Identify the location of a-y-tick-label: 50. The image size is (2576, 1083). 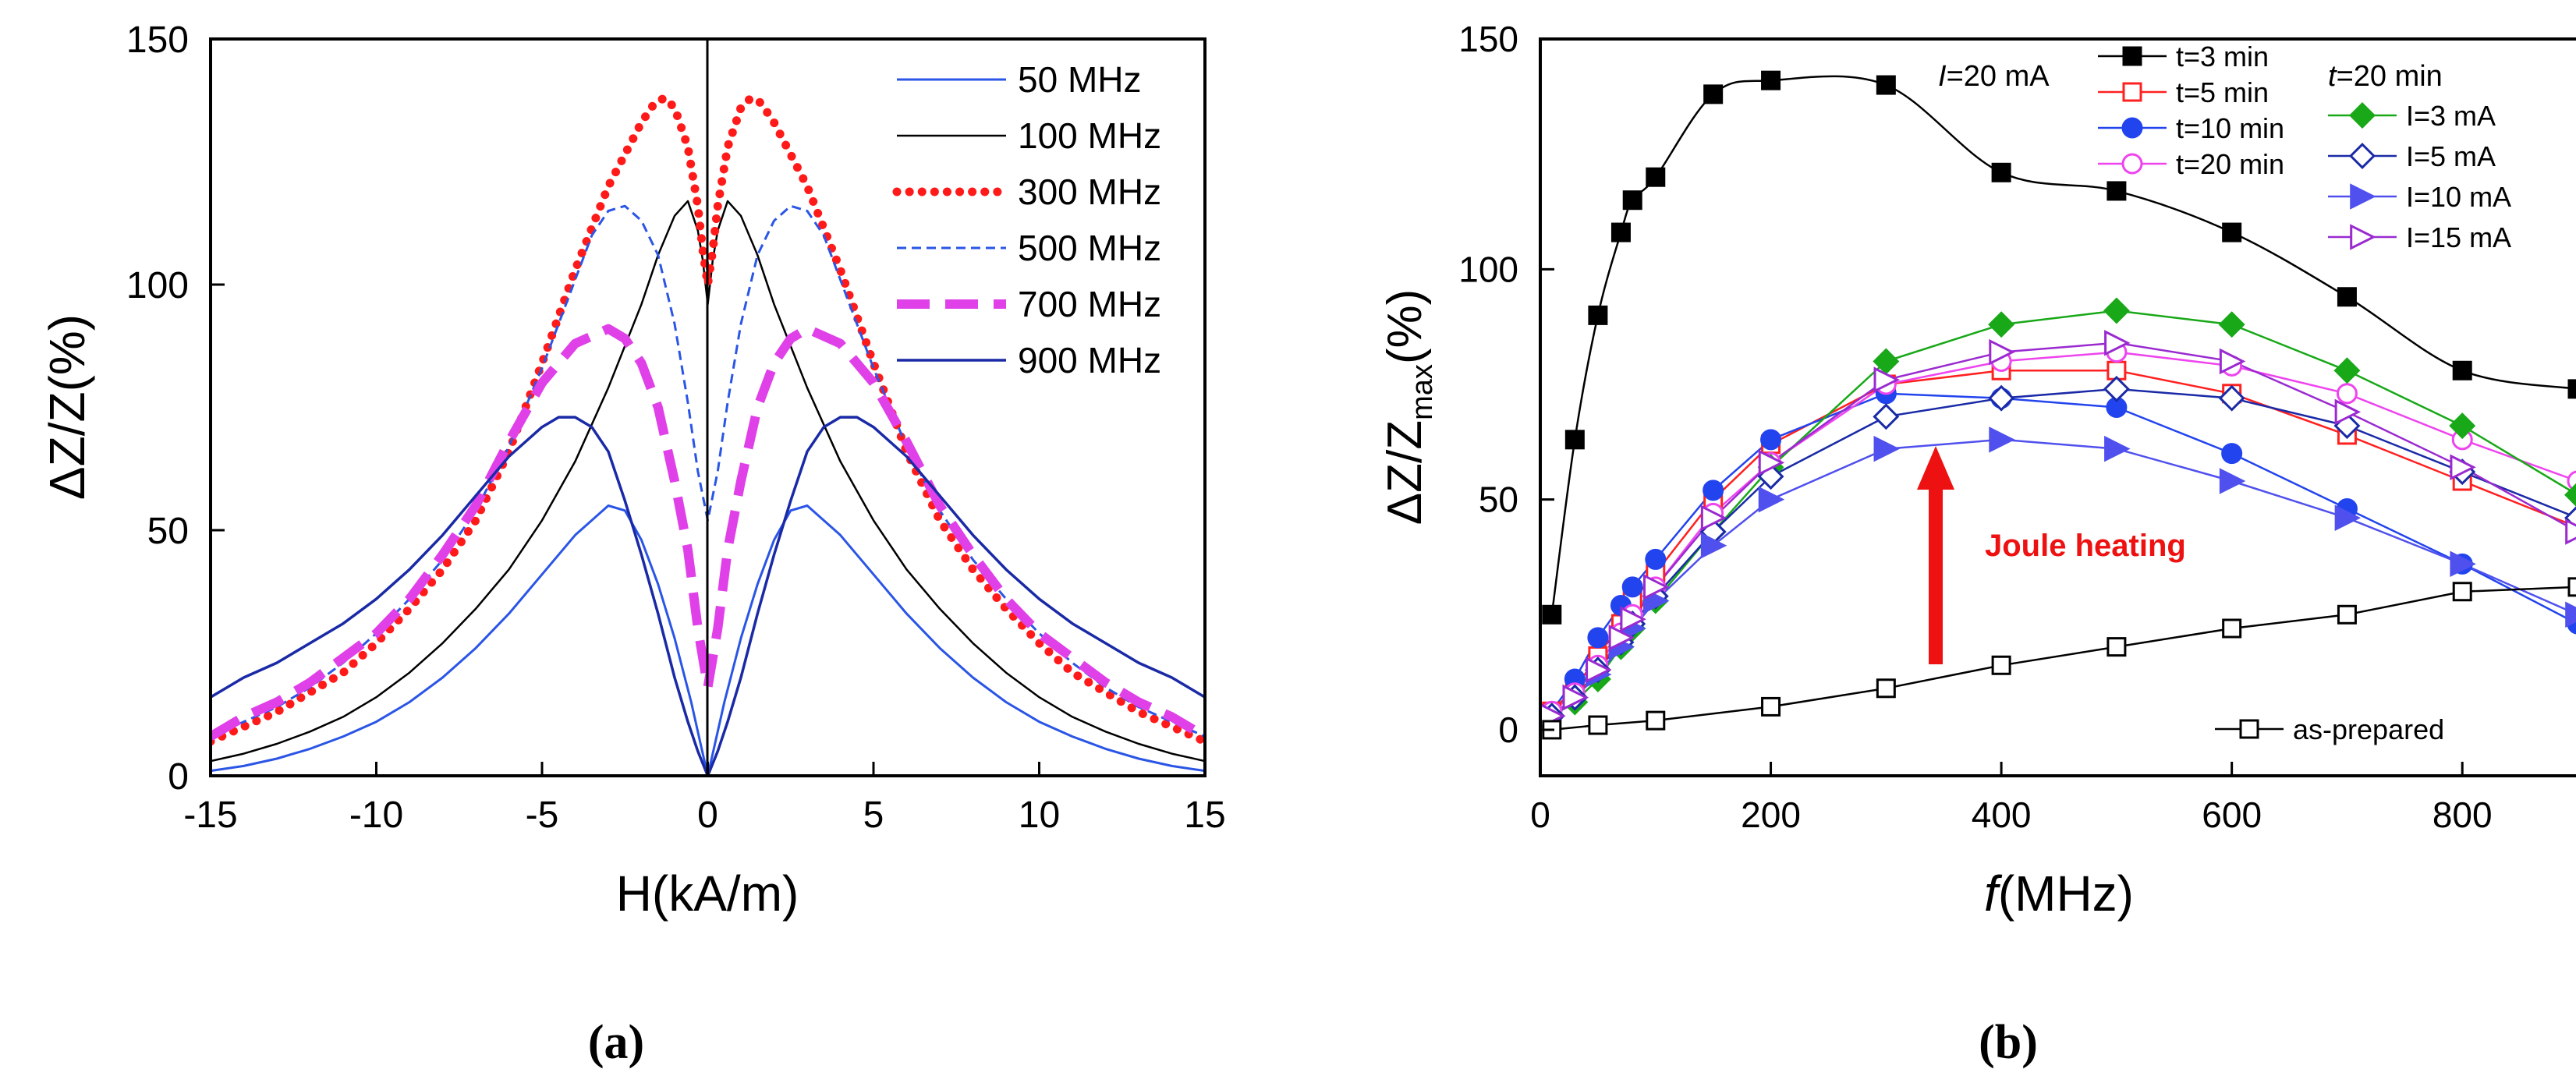
(168, 531).